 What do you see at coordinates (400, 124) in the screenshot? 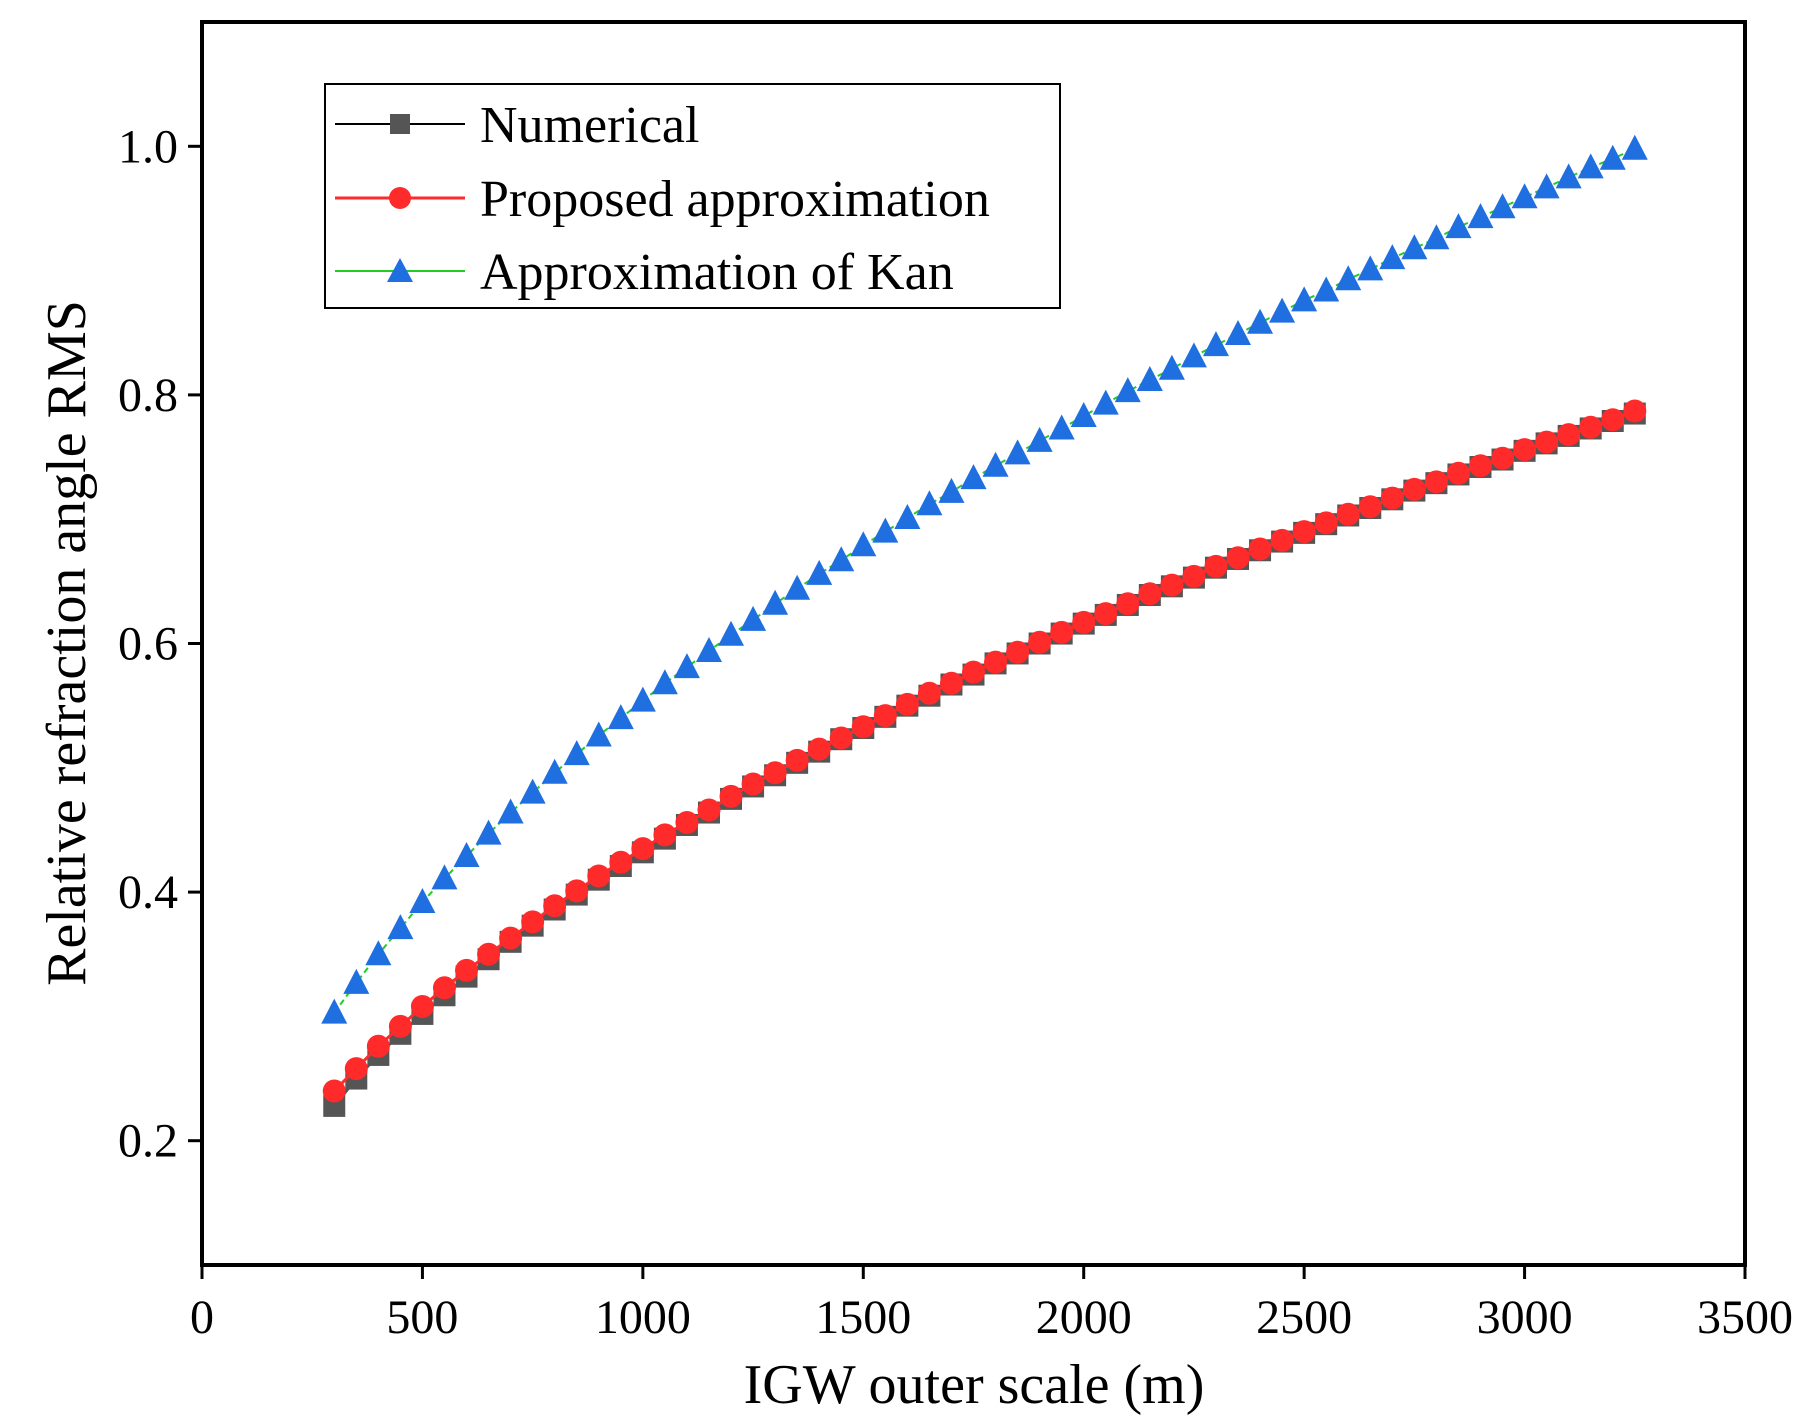
I see `legend-marker-numerical` at bounding box center [400, 124].